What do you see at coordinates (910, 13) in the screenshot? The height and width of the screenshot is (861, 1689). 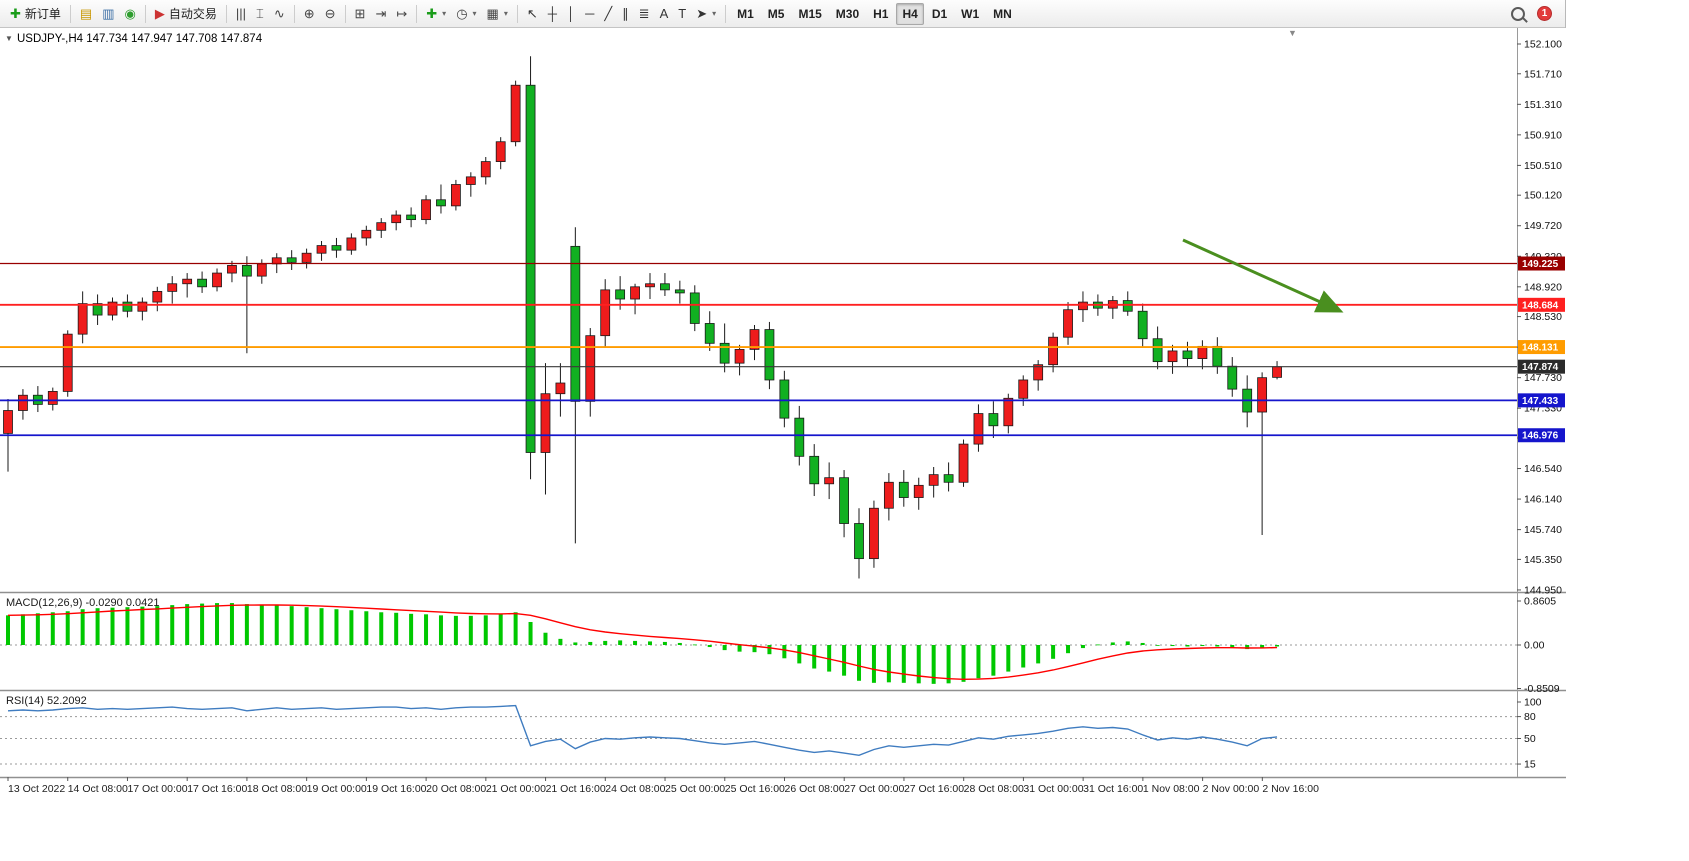 I see `tf-h4-button: H4` at bounding box center [910, 13].